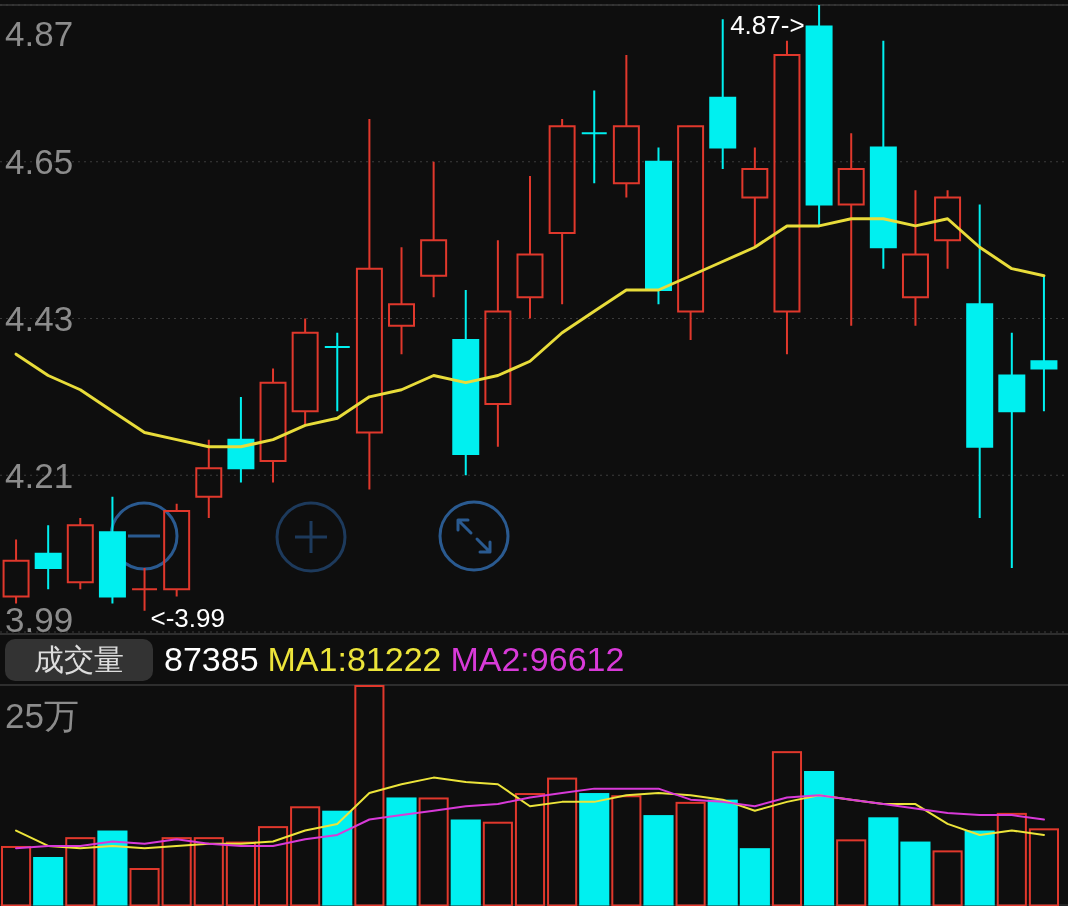 The height and width of the screenshot is (906, 1068). Describe the element at coordinates (39, 475) in the screenshot. I see `y-tick-label: 4.21` at that location.